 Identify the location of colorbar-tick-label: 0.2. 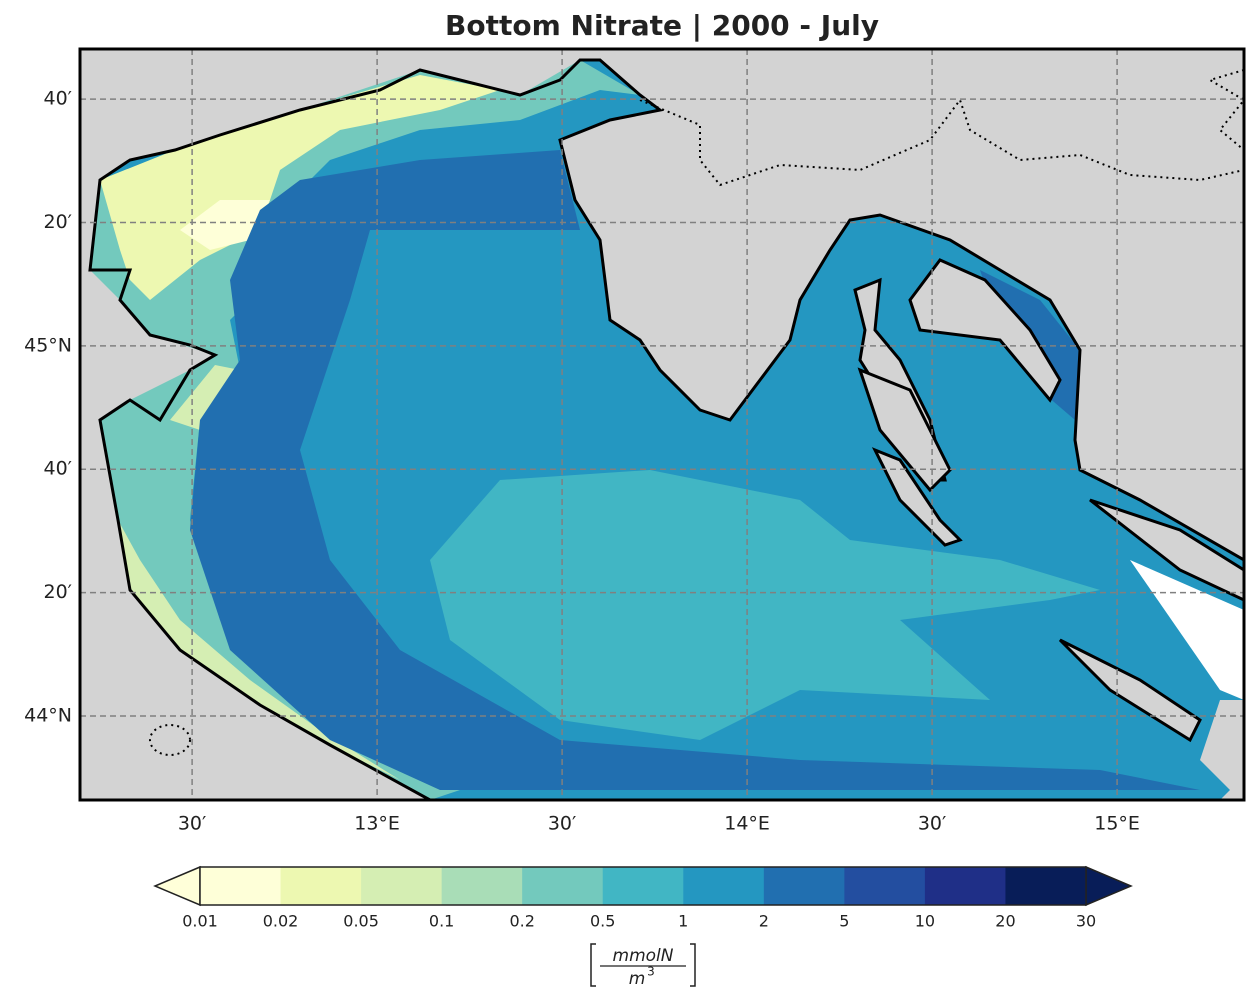
(521, 921).